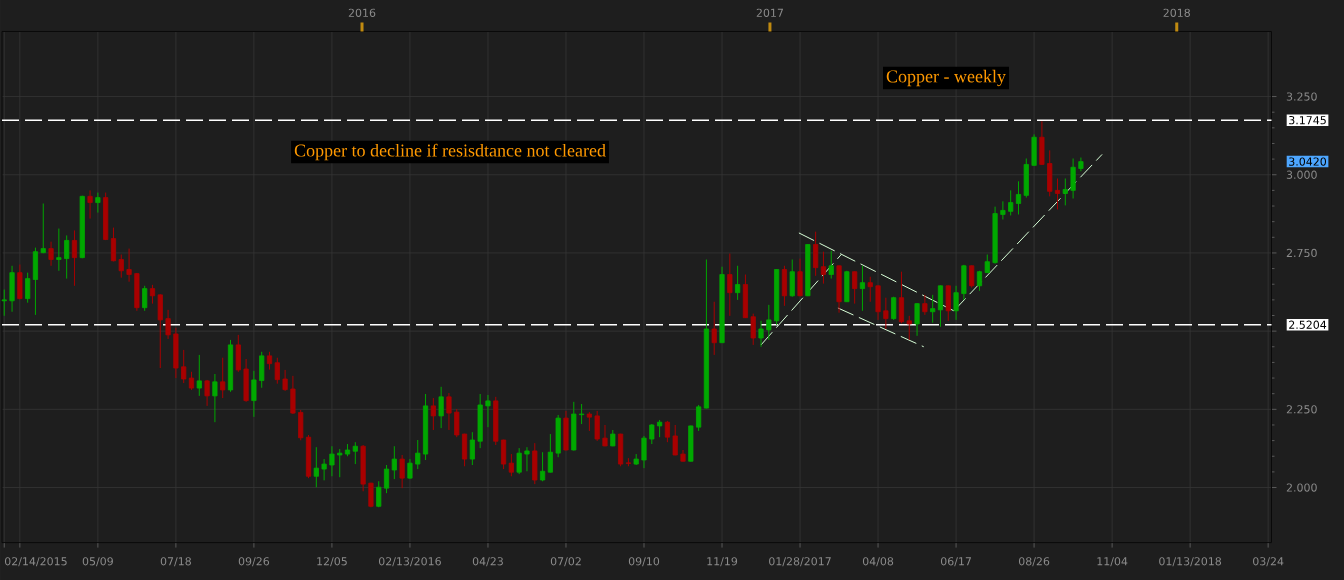 The image size is (1344, 580). Describe the element at coordinates (362, 12) in the screenshot. I see `x2-tick-label: 2016` at that location.